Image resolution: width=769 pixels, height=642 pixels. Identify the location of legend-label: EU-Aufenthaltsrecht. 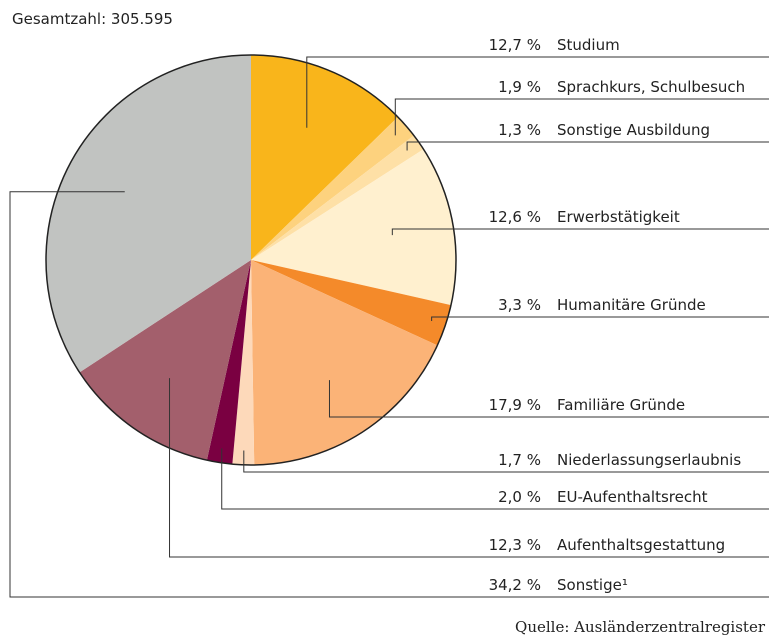
(632, 497).